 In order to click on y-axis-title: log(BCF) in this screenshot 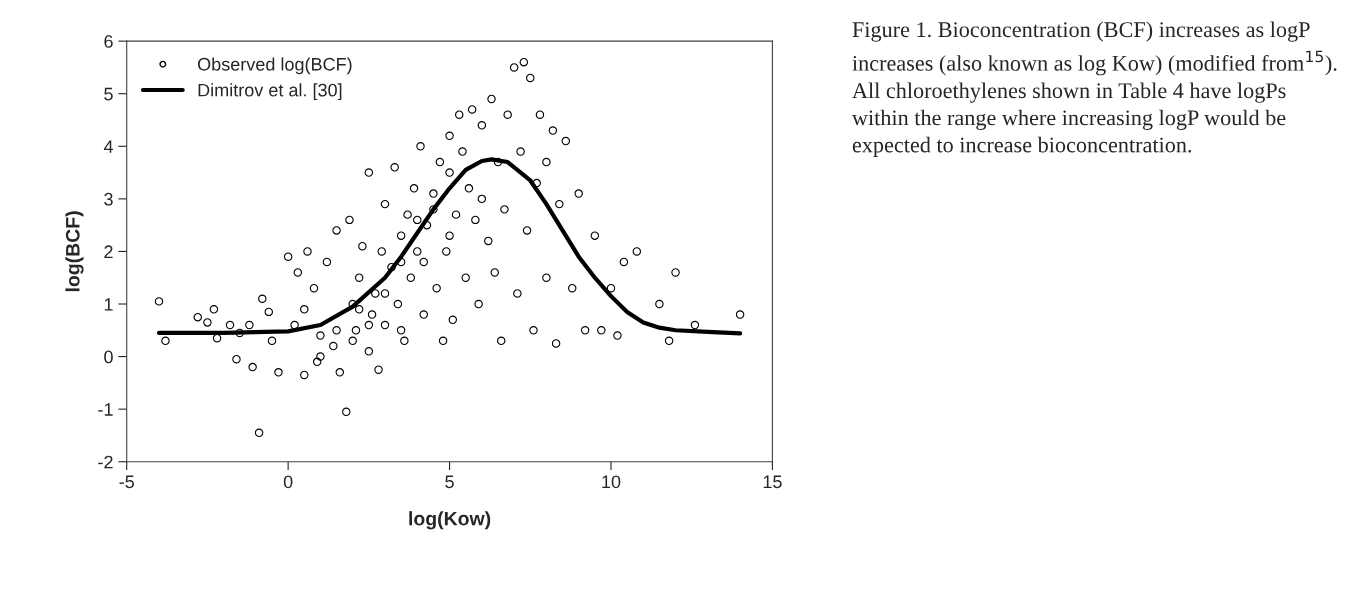, I will do `click(74, 251)`.